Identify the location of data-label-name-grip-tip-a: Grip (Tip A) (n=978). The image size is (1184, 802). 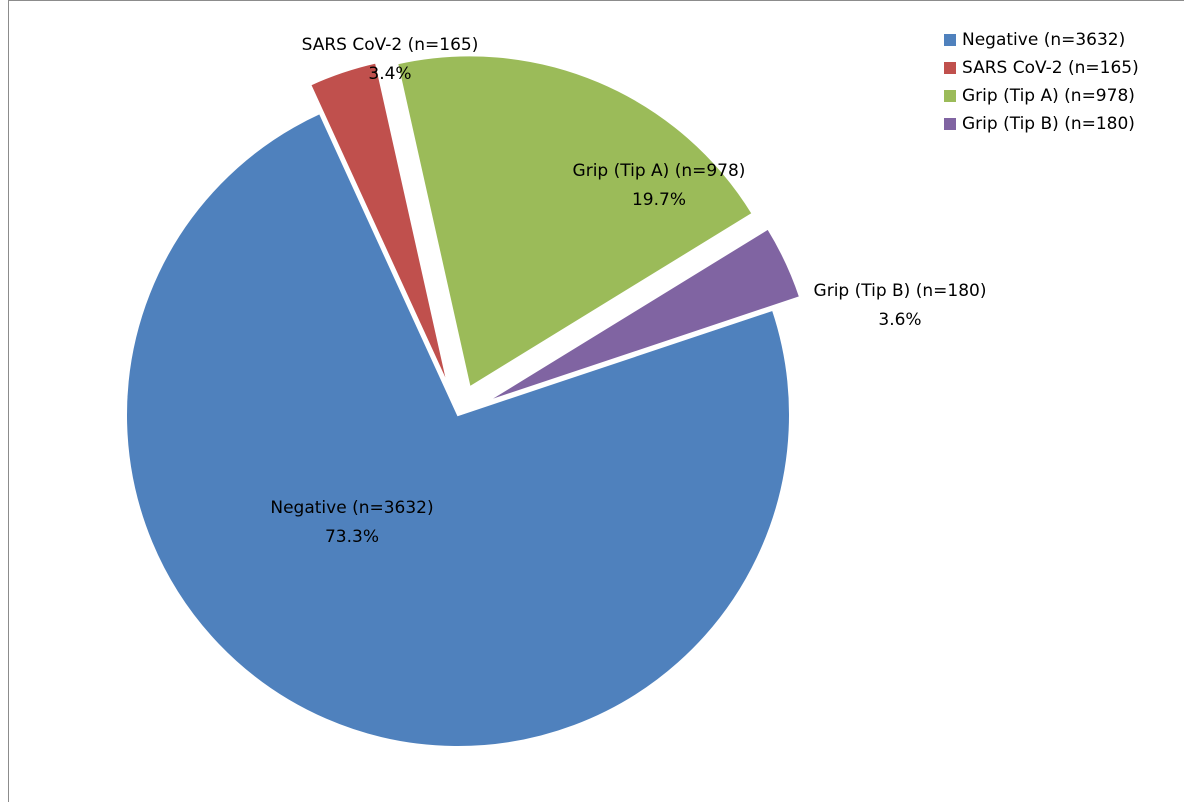
(659, 171).